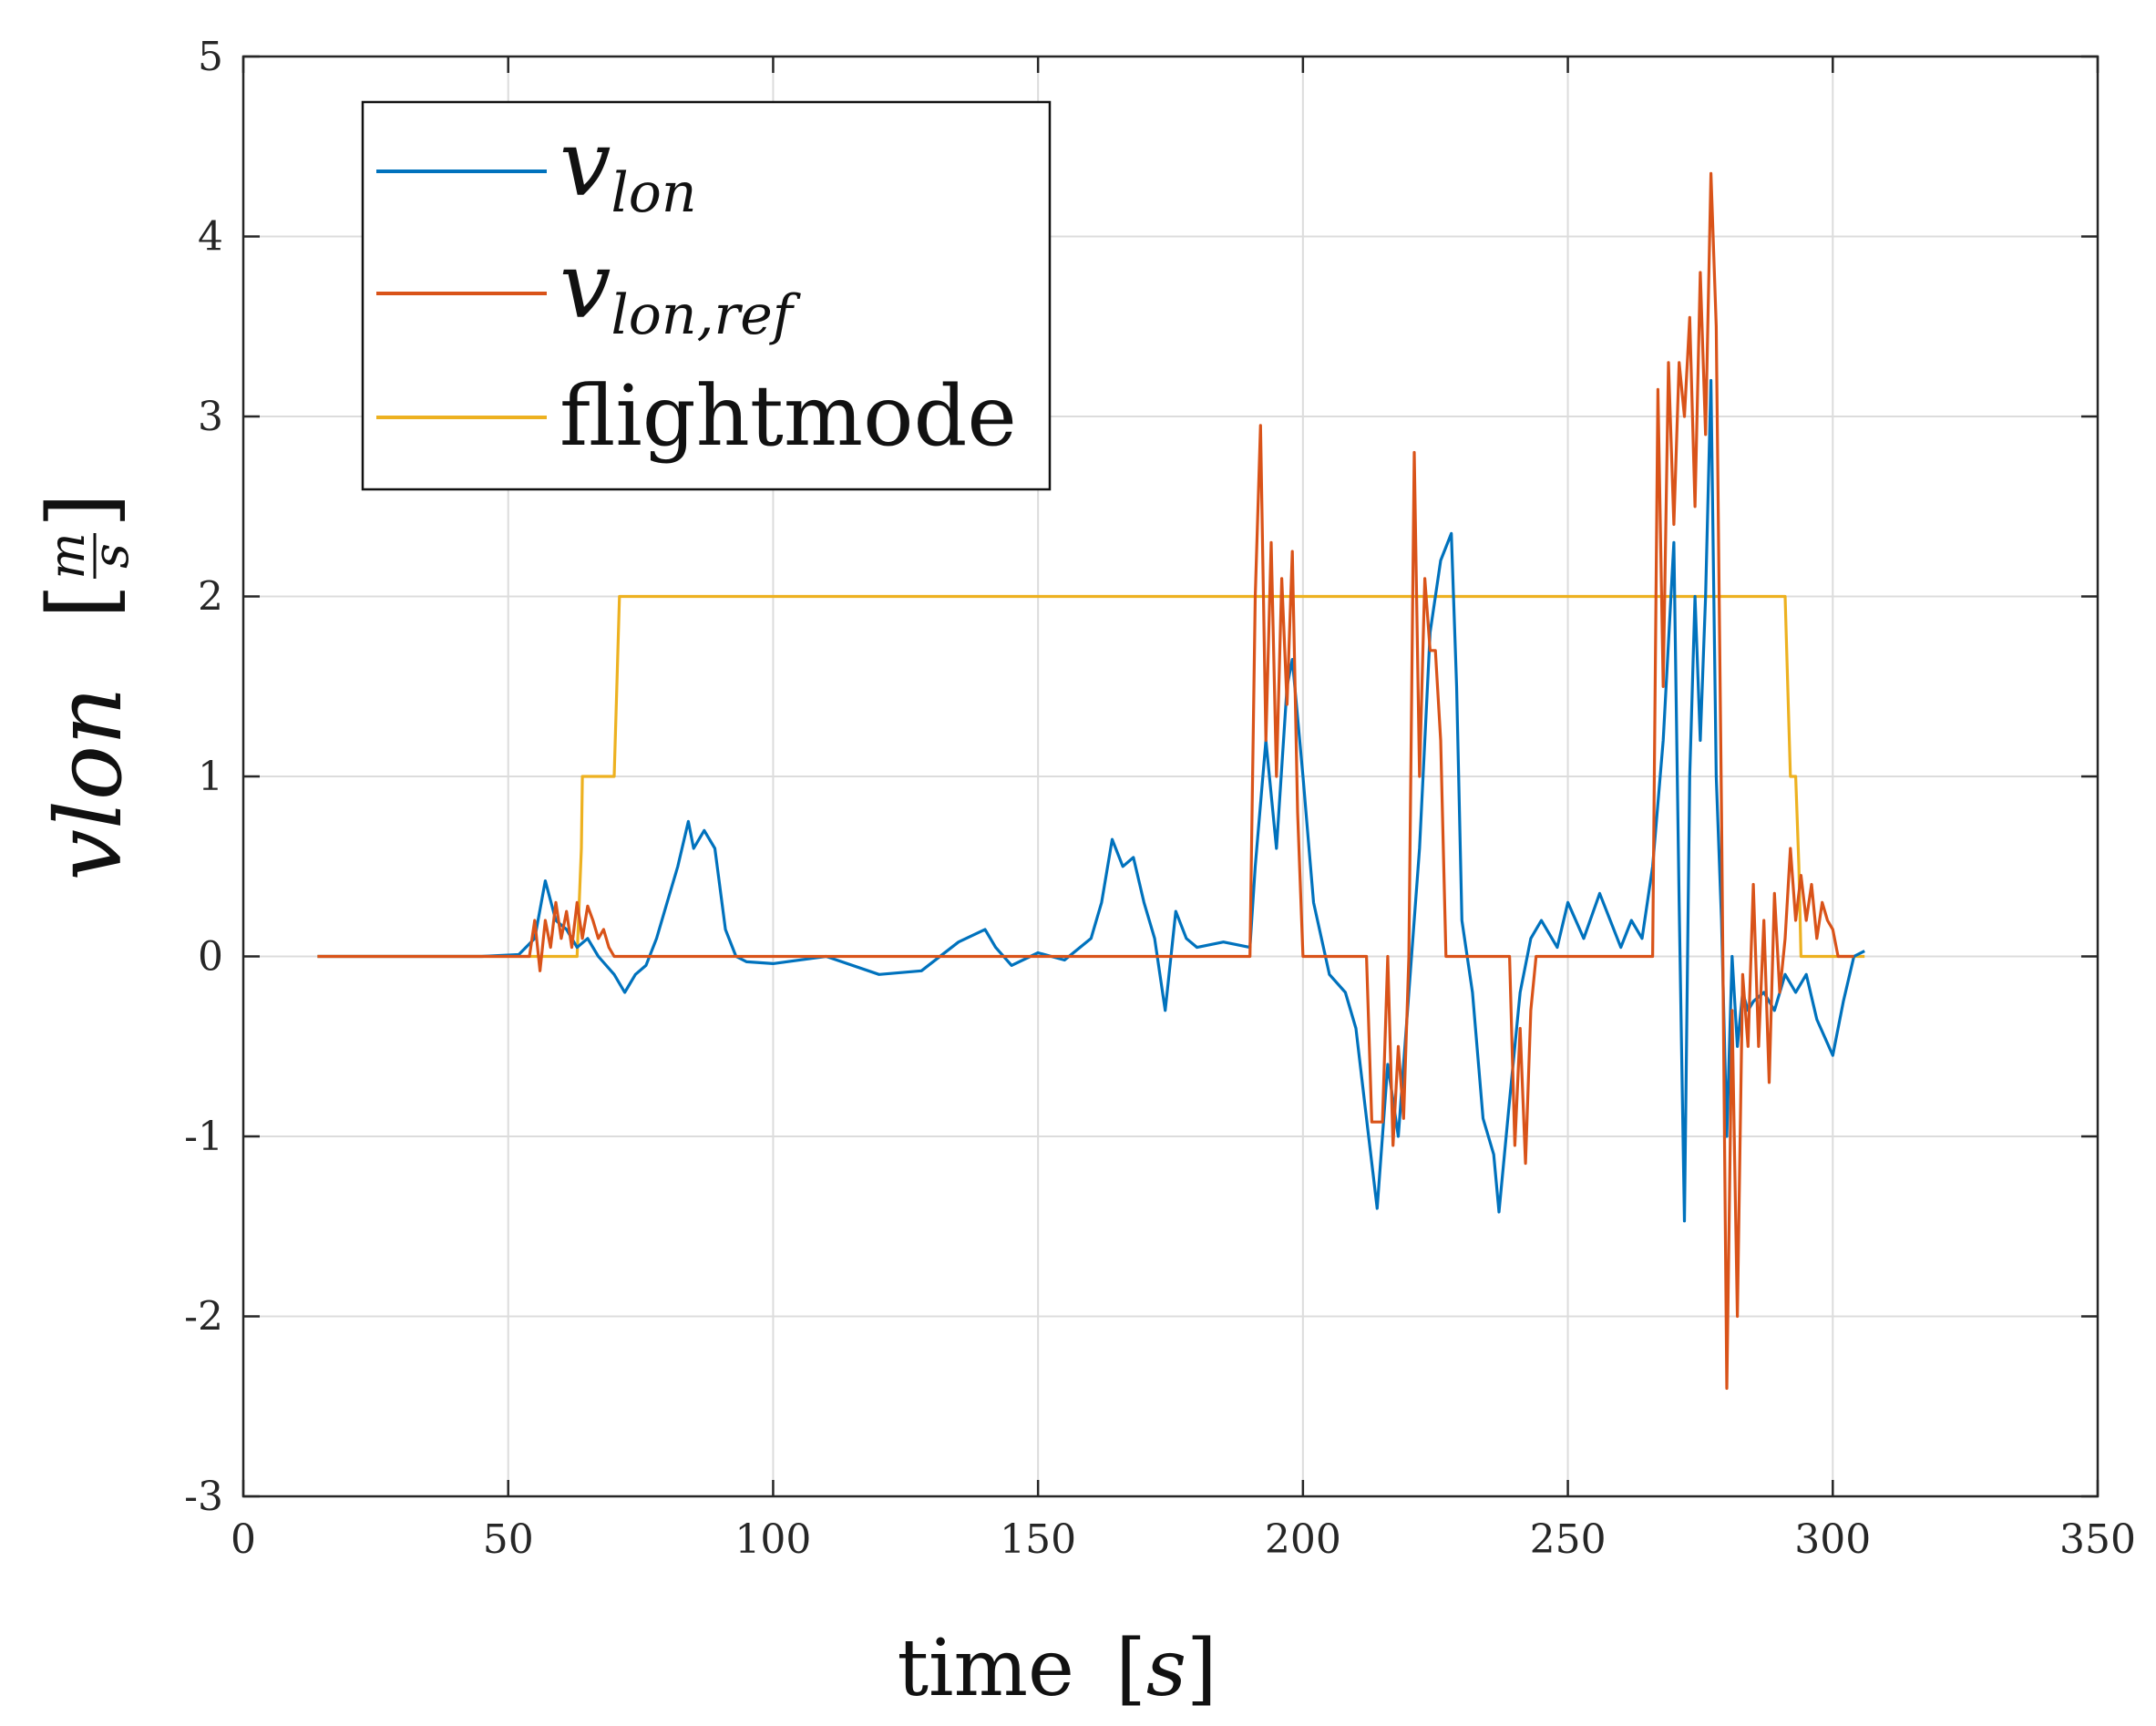 The width and height of the screenshot is (2156, 1726). Describe the element at coordinates (2097, 1539) in the screenshot. I see `x-tick-label: 350` at that location.